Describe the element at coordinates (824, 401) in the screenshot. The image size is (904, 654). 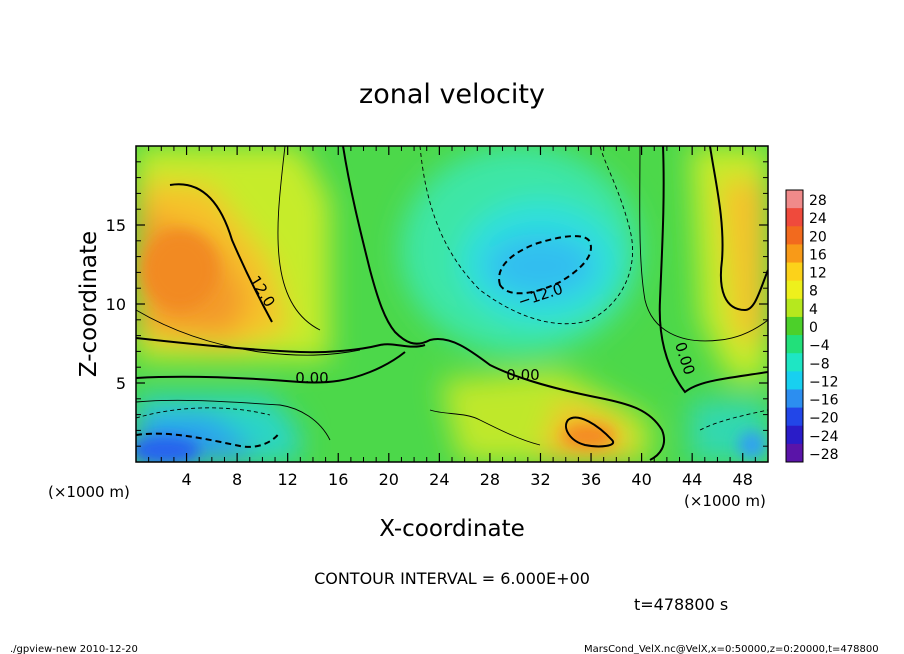
I see `colorbar-label: −16` at that location.